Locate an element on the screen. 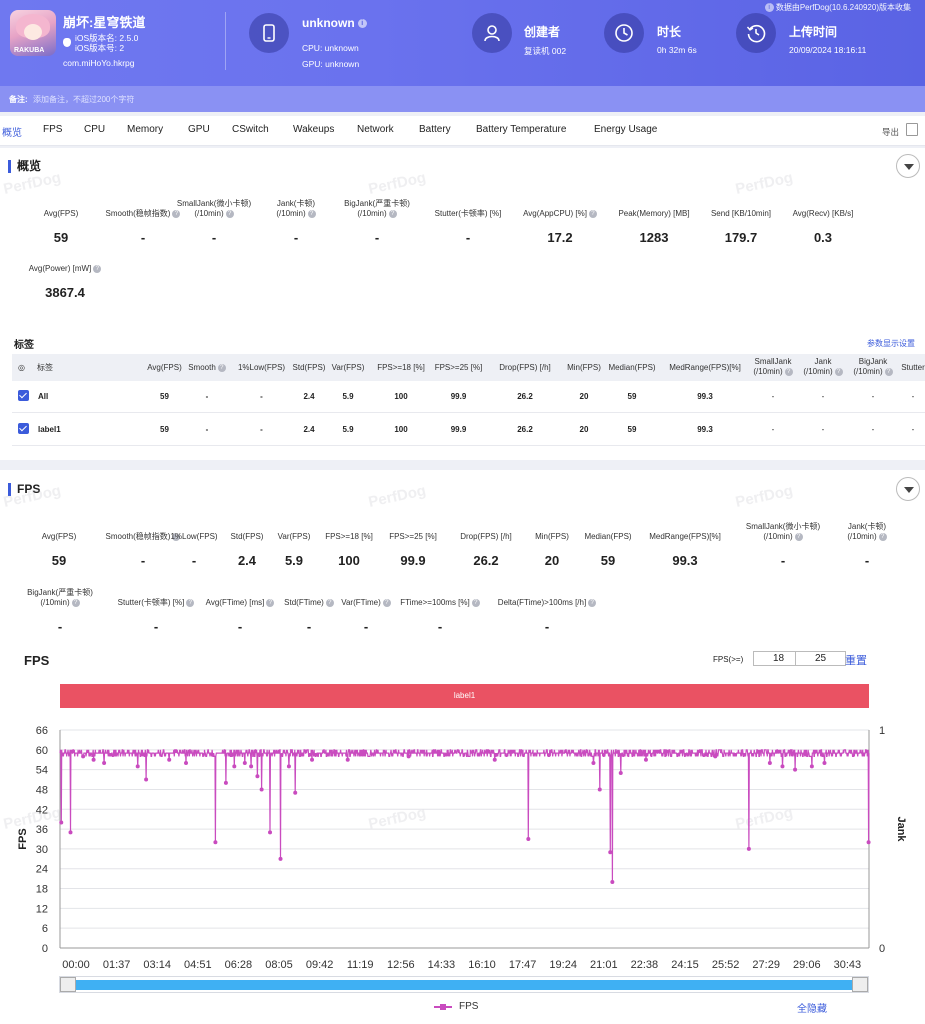 The image size is (925, 1024). hide-all-button: 全隐藏 is located at coordinates (812, 1009).